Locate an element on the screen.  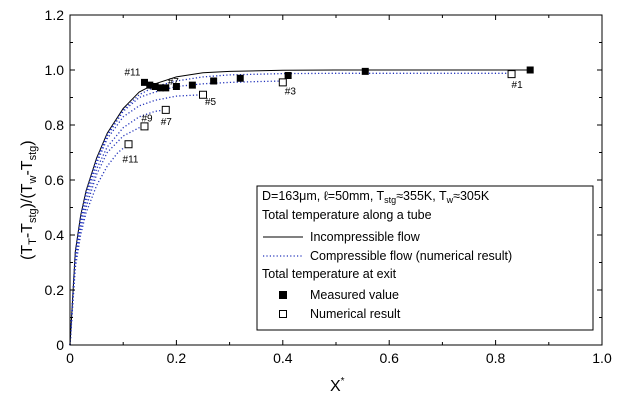
y-tick-label: 0.8 is located at coordinates (55, 125).